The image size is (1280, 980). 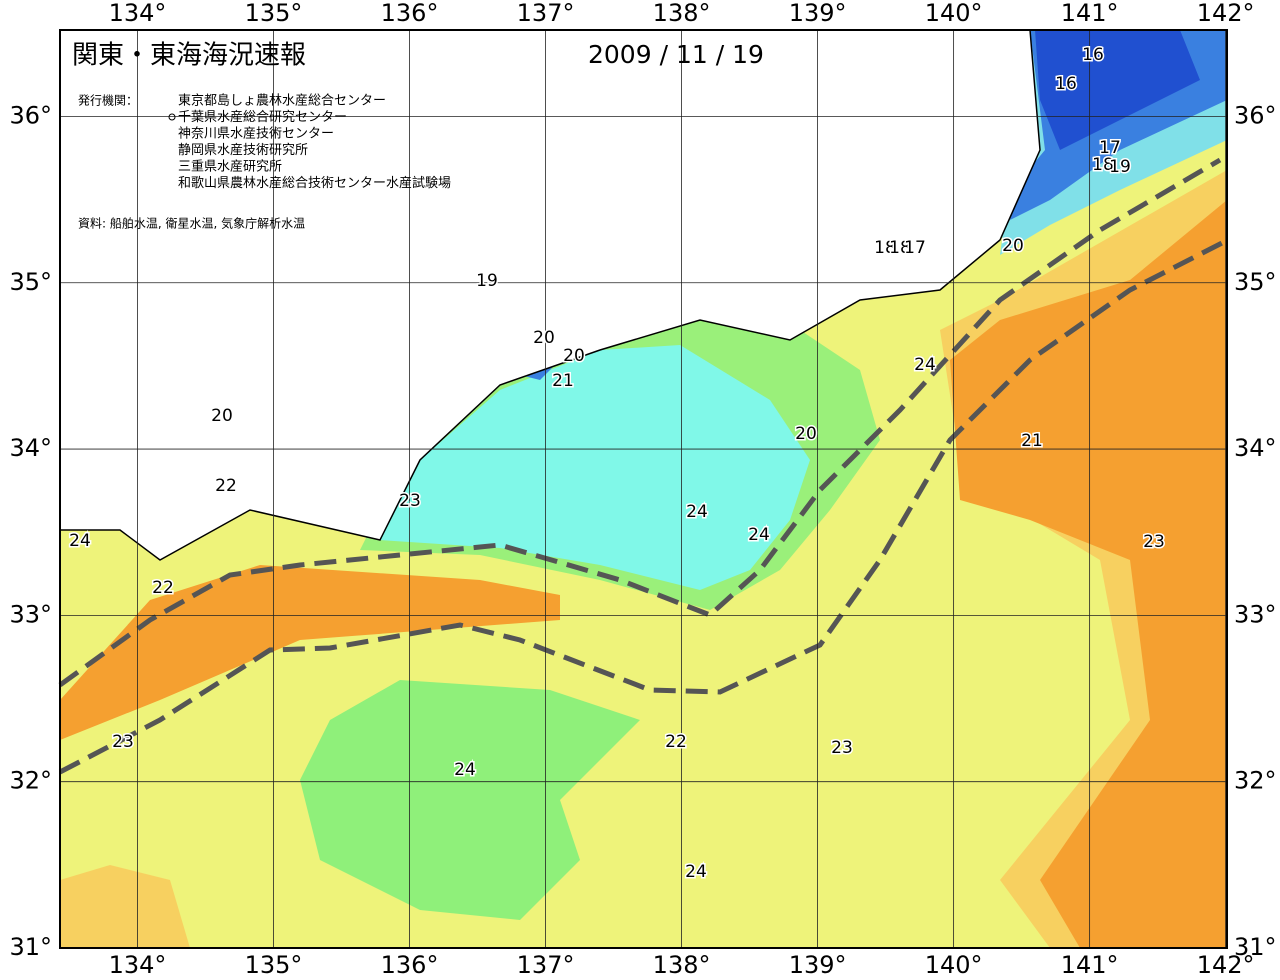 What do you see at coordinates (682, 13) in the screenshot?
I see `lon-label-top: 138°` at bounding box center [682, 13].